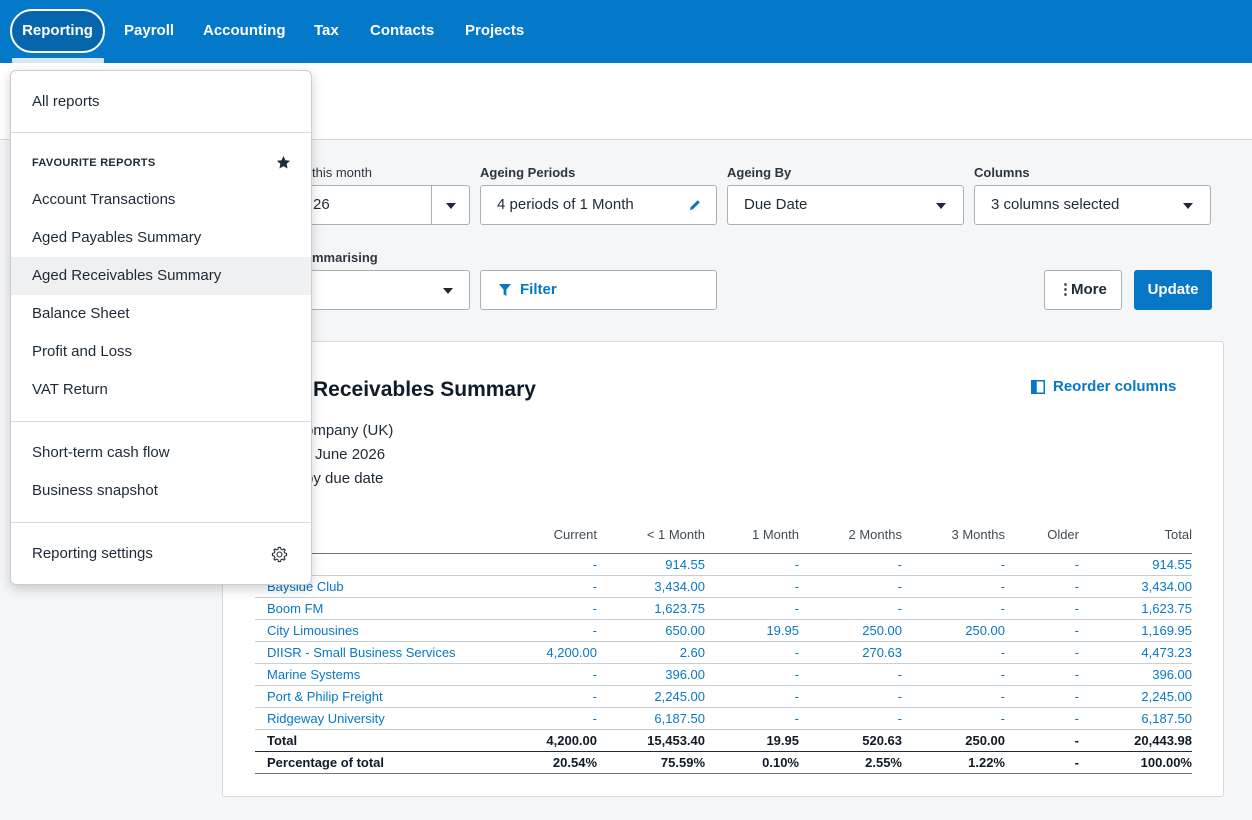  What do you see at coordinates (1002, 172) in the screenshot?
I see `columns-label: Columns` at bounding box center [1002, 172].